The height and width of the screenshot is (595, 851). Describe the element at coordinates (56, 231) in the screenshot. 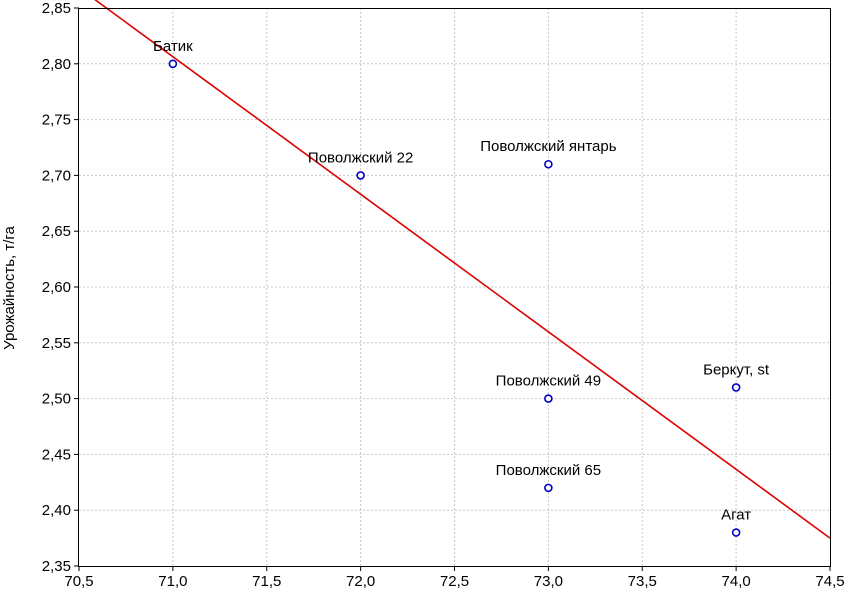

I see `y-tick-label: 2,65` at that location.